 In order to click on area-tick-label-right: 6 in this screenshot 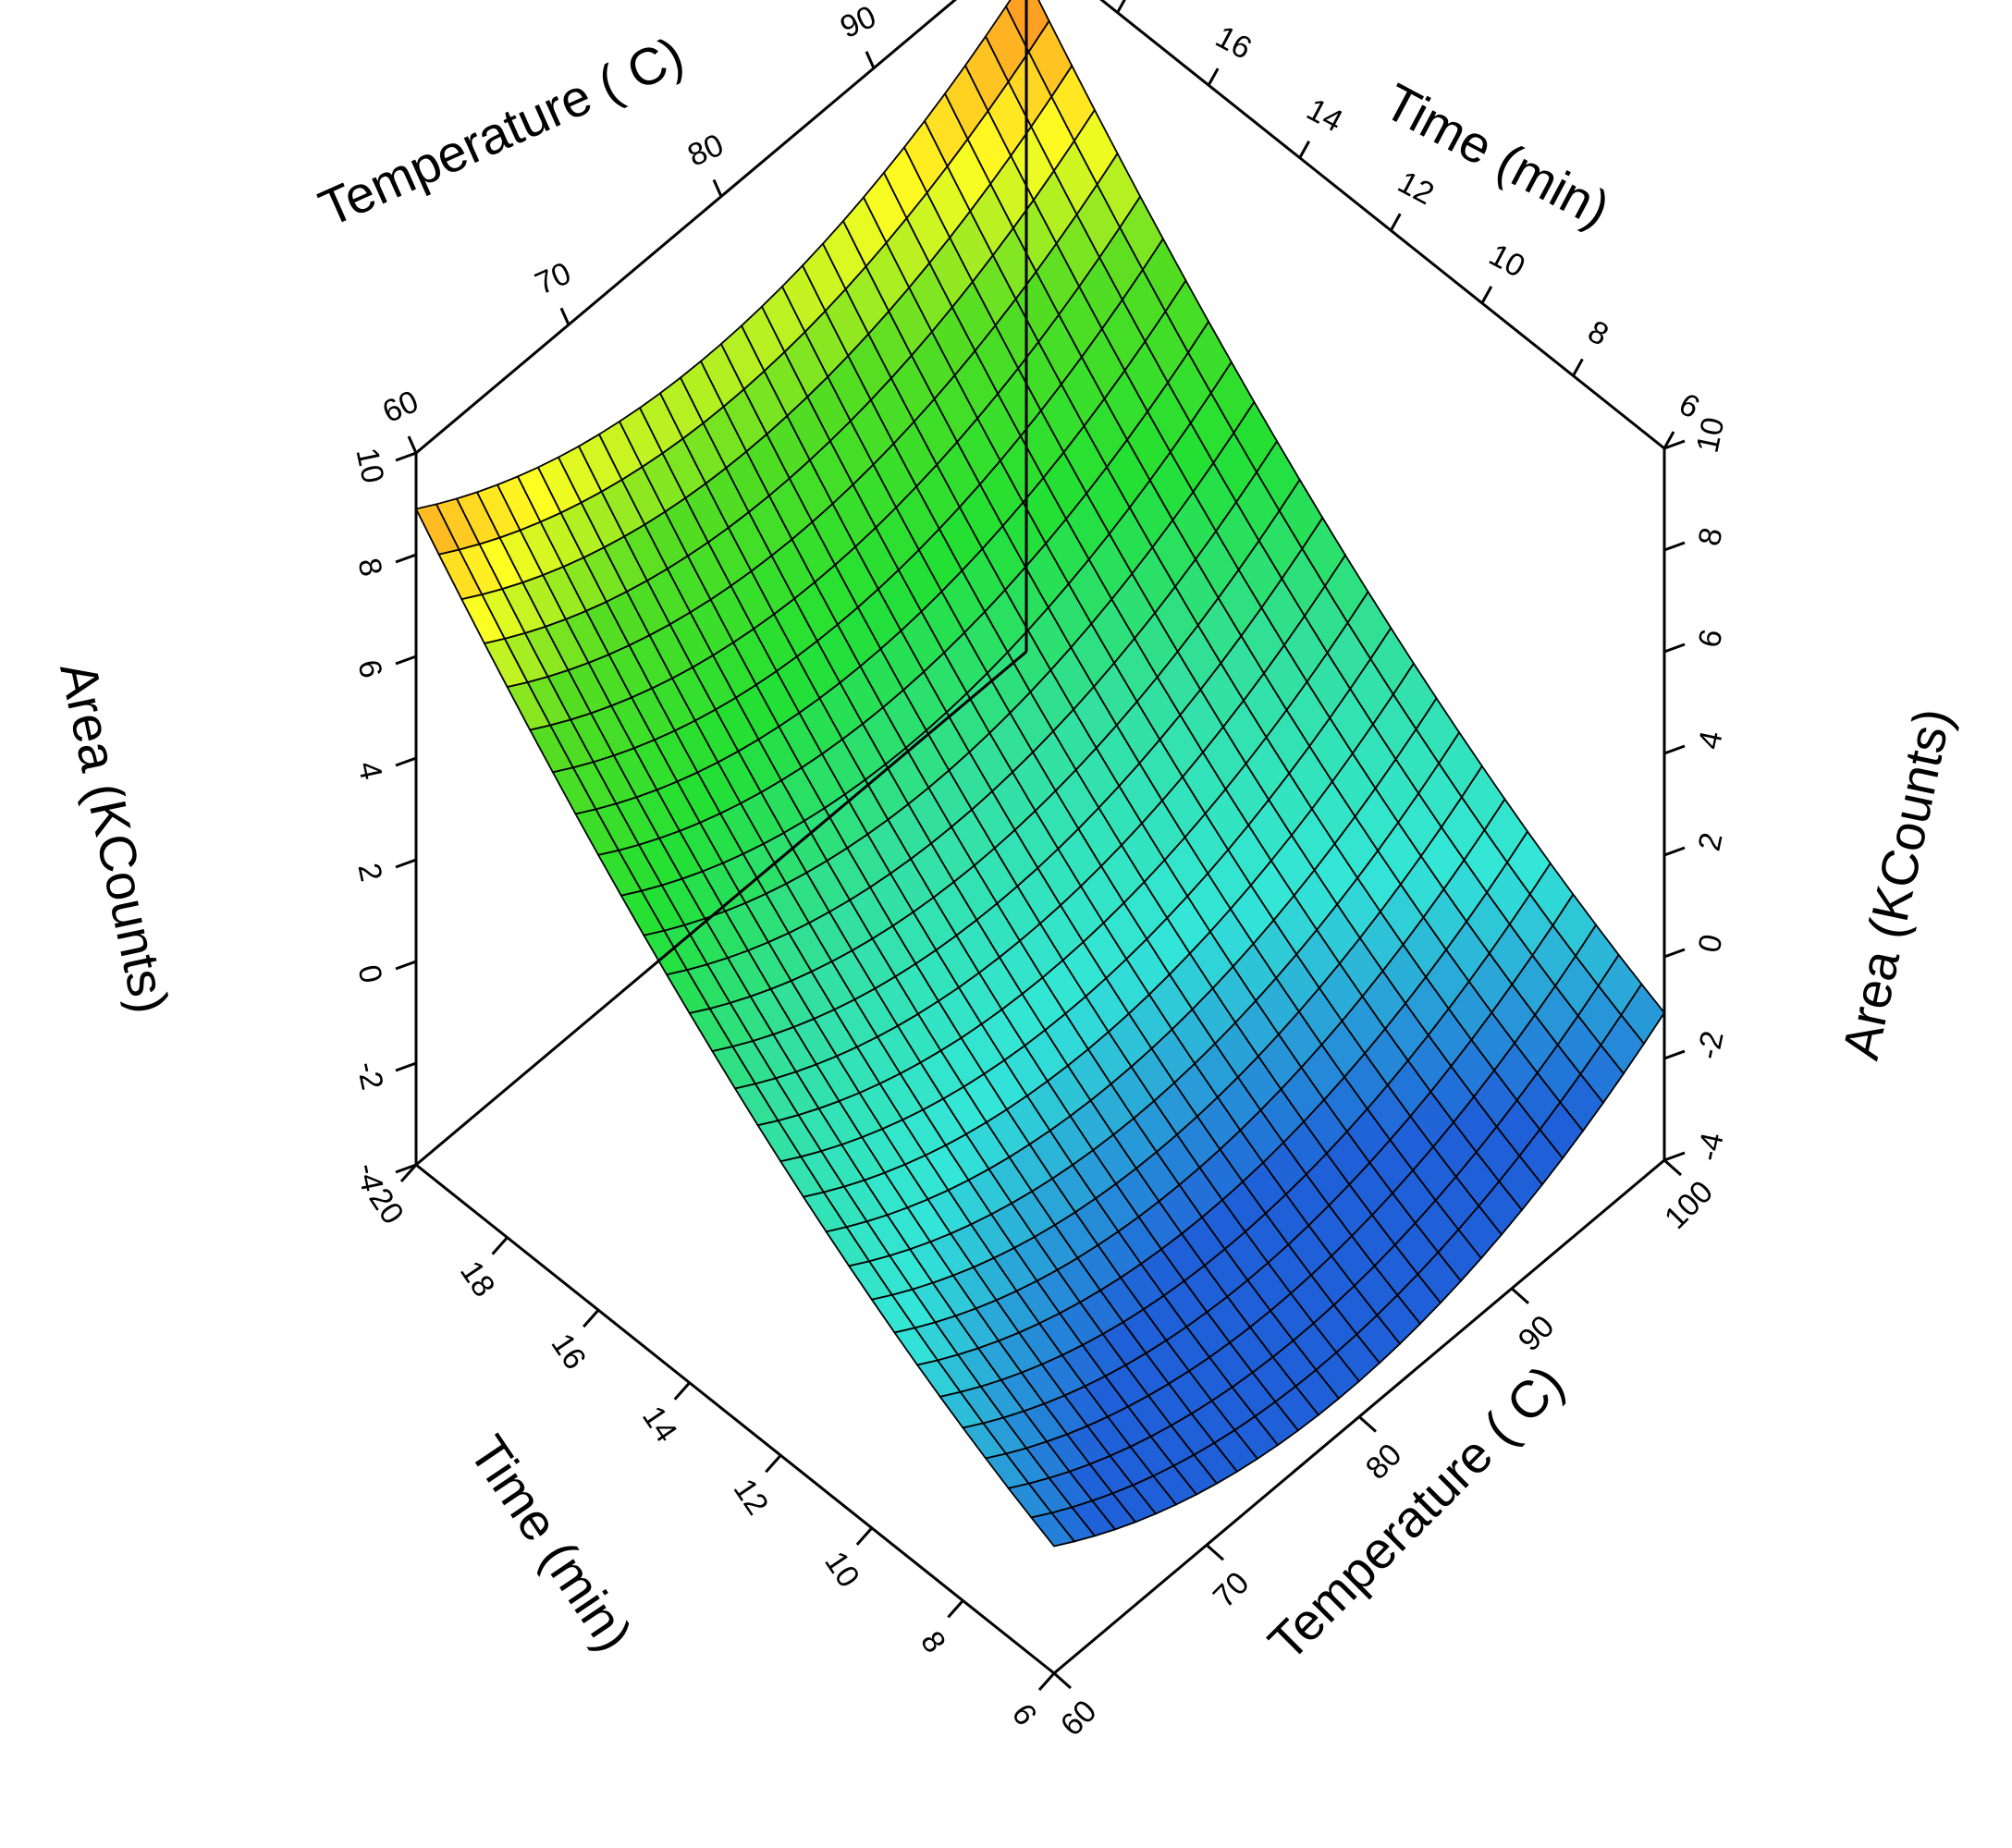, I will do `click(1710, 638)`.